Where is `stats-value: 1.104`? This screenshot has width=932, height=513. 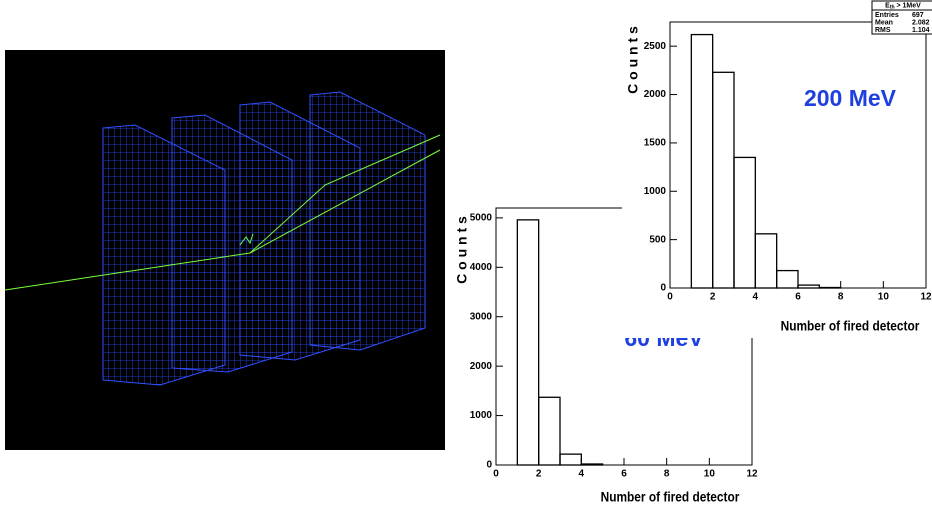
stats-value: 1.104 is located at coordinates (921, 30).